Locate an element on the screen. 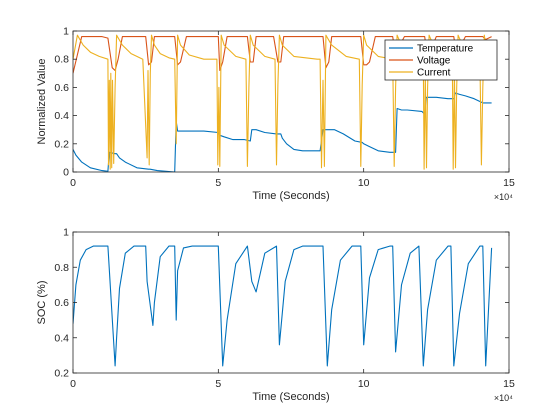 This screenshot has width=560, height=420. chart-1-y-axis-label: Normalized Value is located at coordinates (42, 101).